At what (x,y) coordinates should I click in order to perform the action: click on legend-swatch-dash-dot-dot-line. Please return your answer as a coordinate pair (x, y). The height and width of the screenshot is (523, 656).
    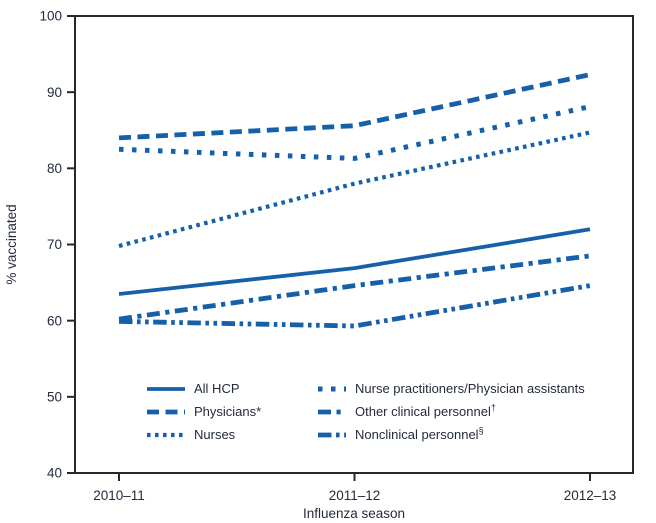
    Looking at the image, I should click on (332, 434).